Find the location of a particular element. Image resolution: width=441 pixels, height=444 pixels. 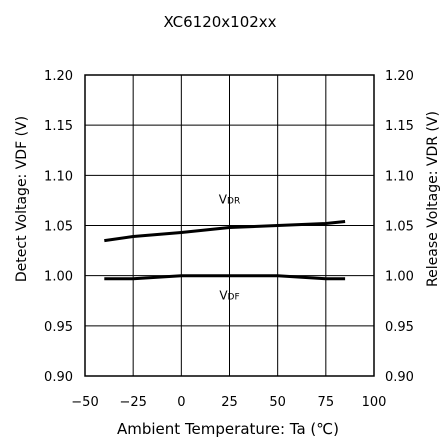

y-tick-label-left: 1.15 is located at coordinates (58, 126).